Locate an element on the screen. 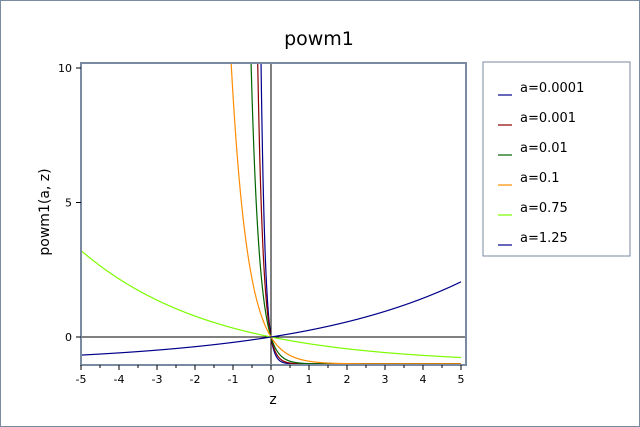 The image size is (640, 427). x-tick-label: 0 is located at coordinates (271, 379).